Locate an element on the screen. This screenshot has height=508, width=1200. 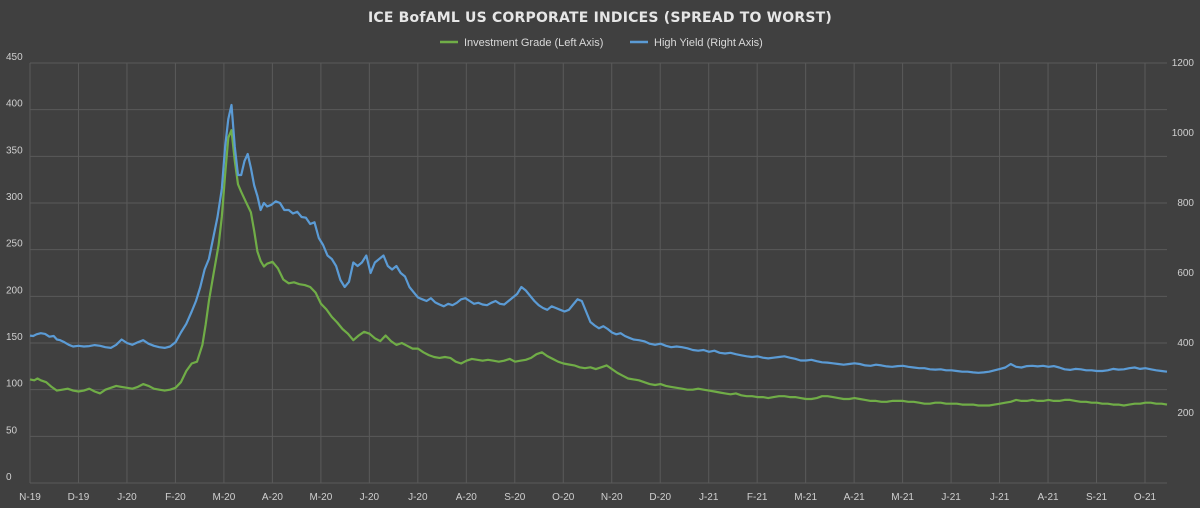
x-tick-label: N-20 is located at coordinates (612, 497).